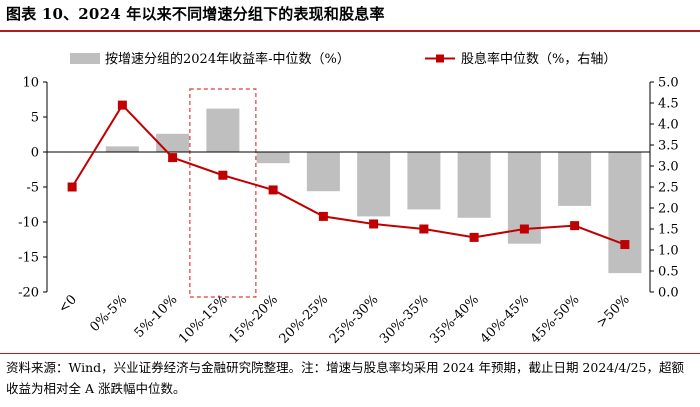  What do you see at coordinates (195, 14) in the screenshot?
I see `chart-title: 图表 10、2024 年以来不同增速分组下的表现和股息率` at bounding box center [195, 14].